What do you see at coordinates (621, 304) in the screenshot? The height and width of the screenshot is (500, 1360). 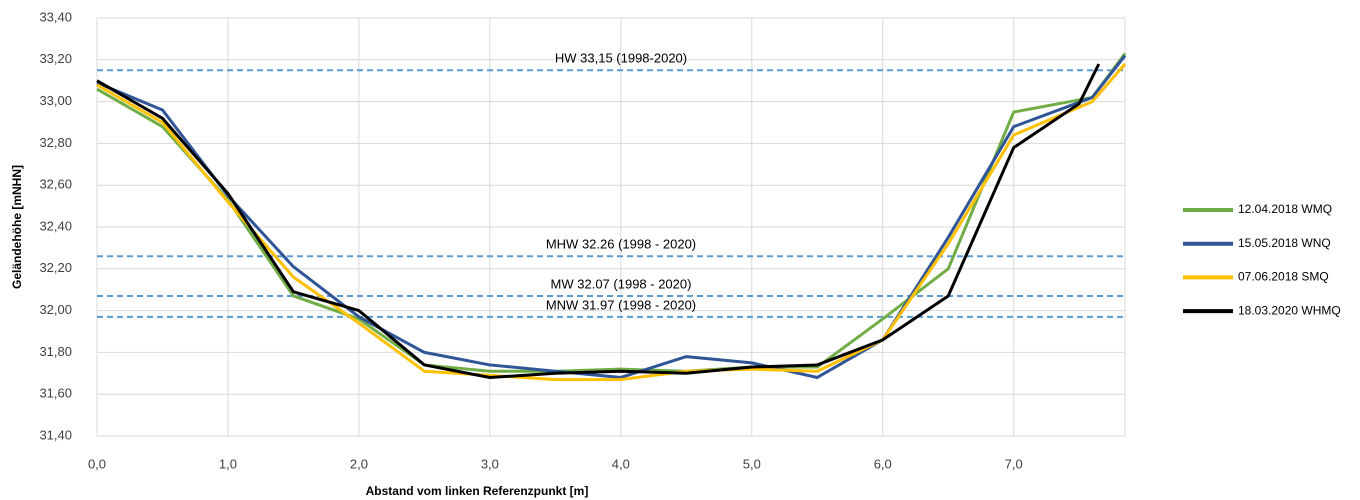 I see `reference-label: MNW 31.97 (1998 - 2020)` at bounding box center [621, 304].